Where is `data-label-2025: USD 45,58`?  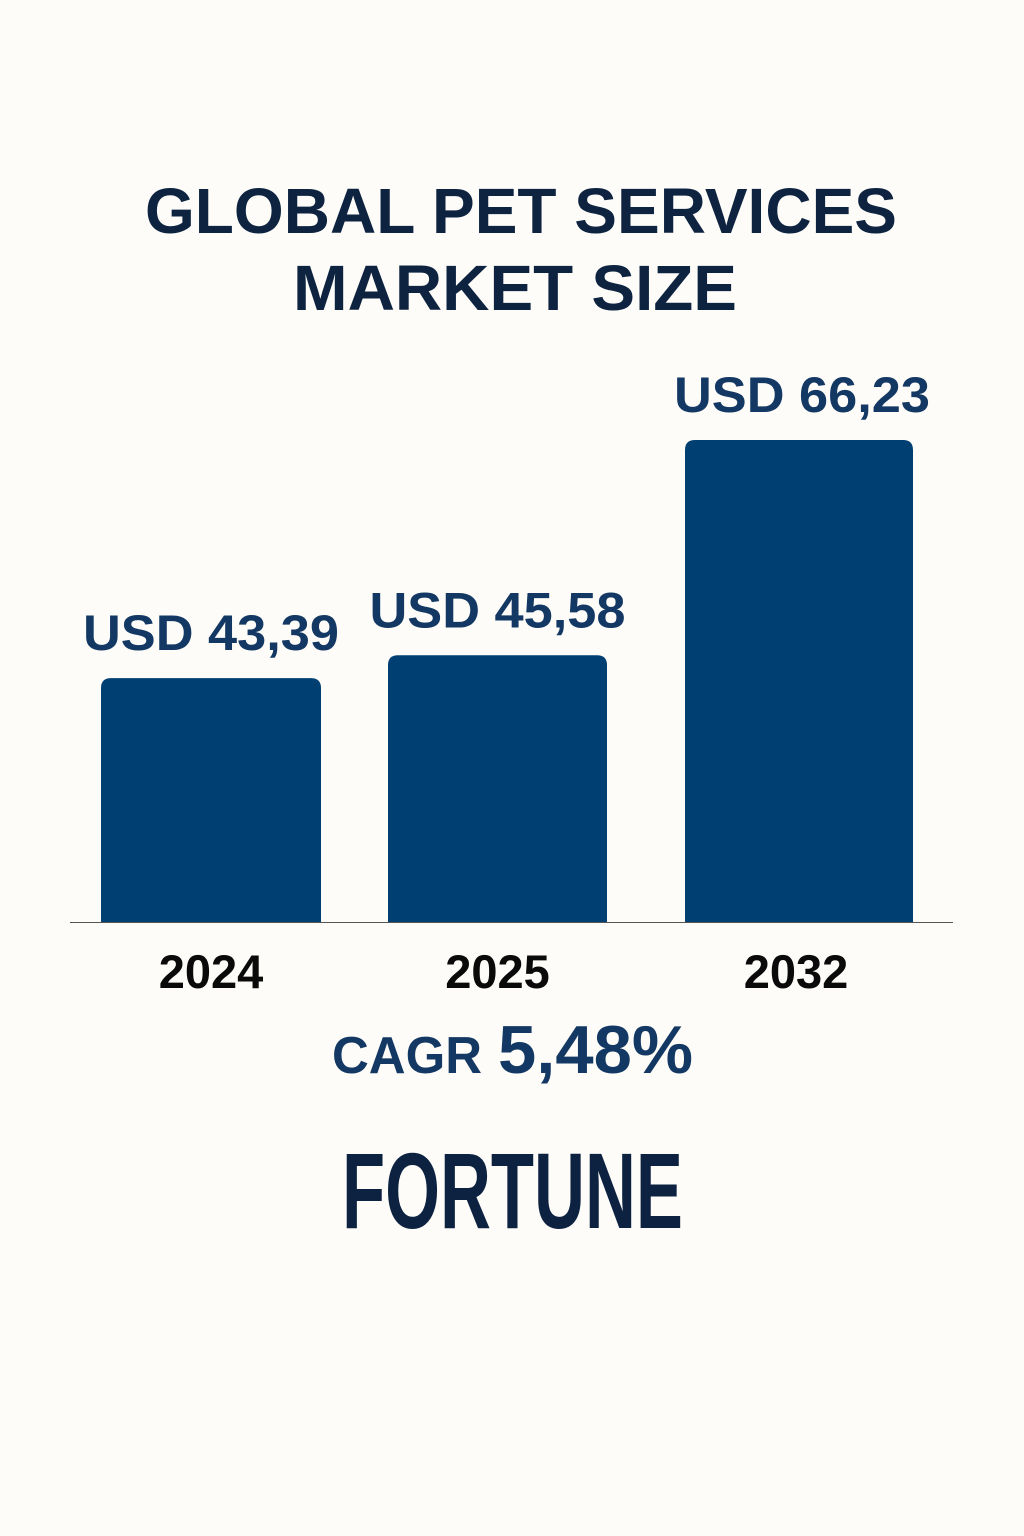
data-label-2025: USD 45,58 is located at coordinates (498, 610).